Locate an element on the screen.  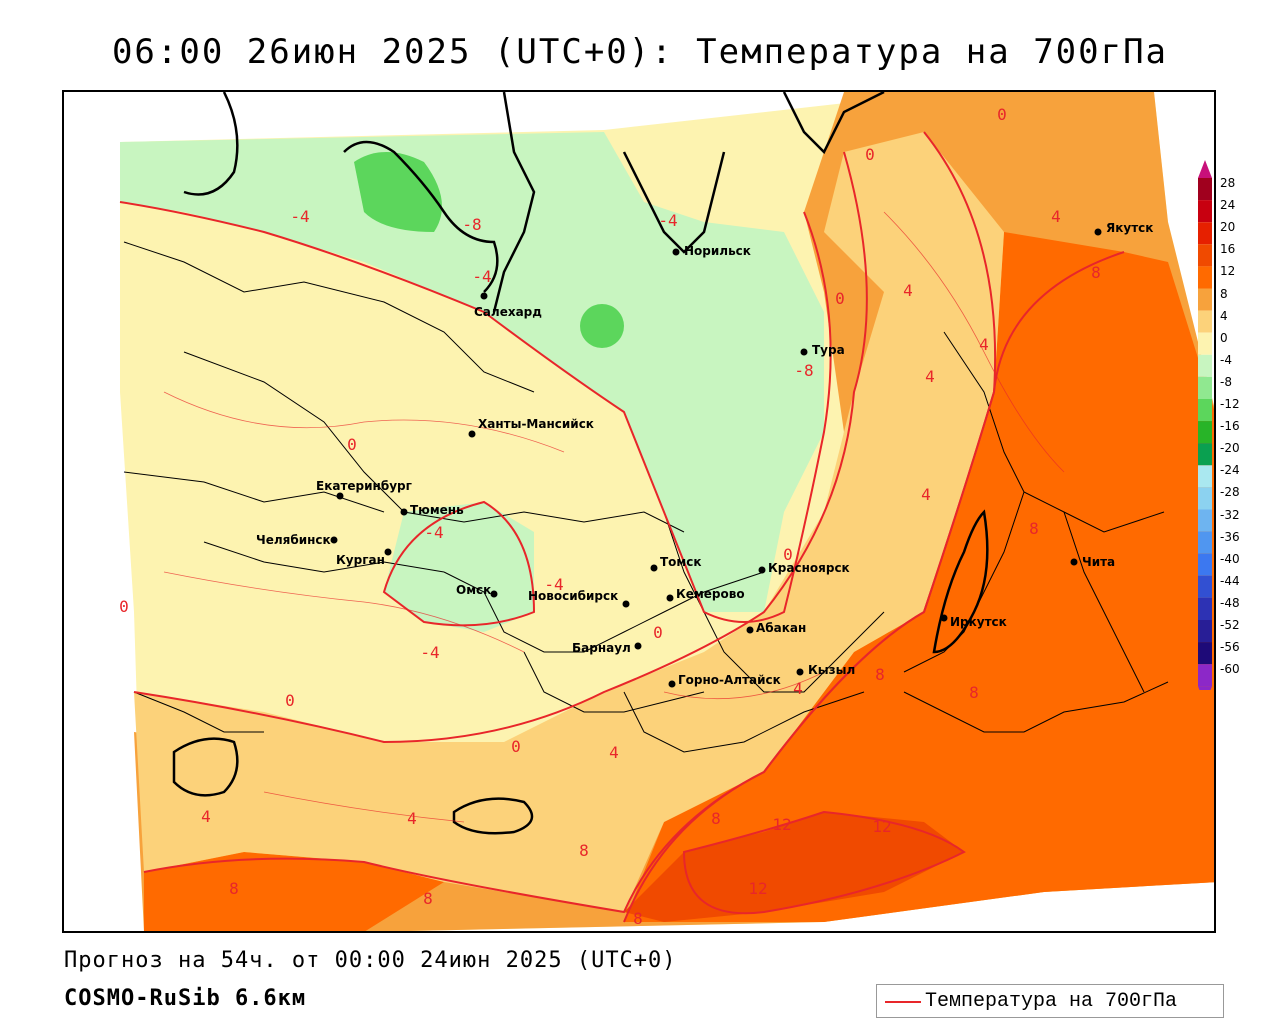
colorbar-tick-label: -20 is located at coordinates (1230, 448).